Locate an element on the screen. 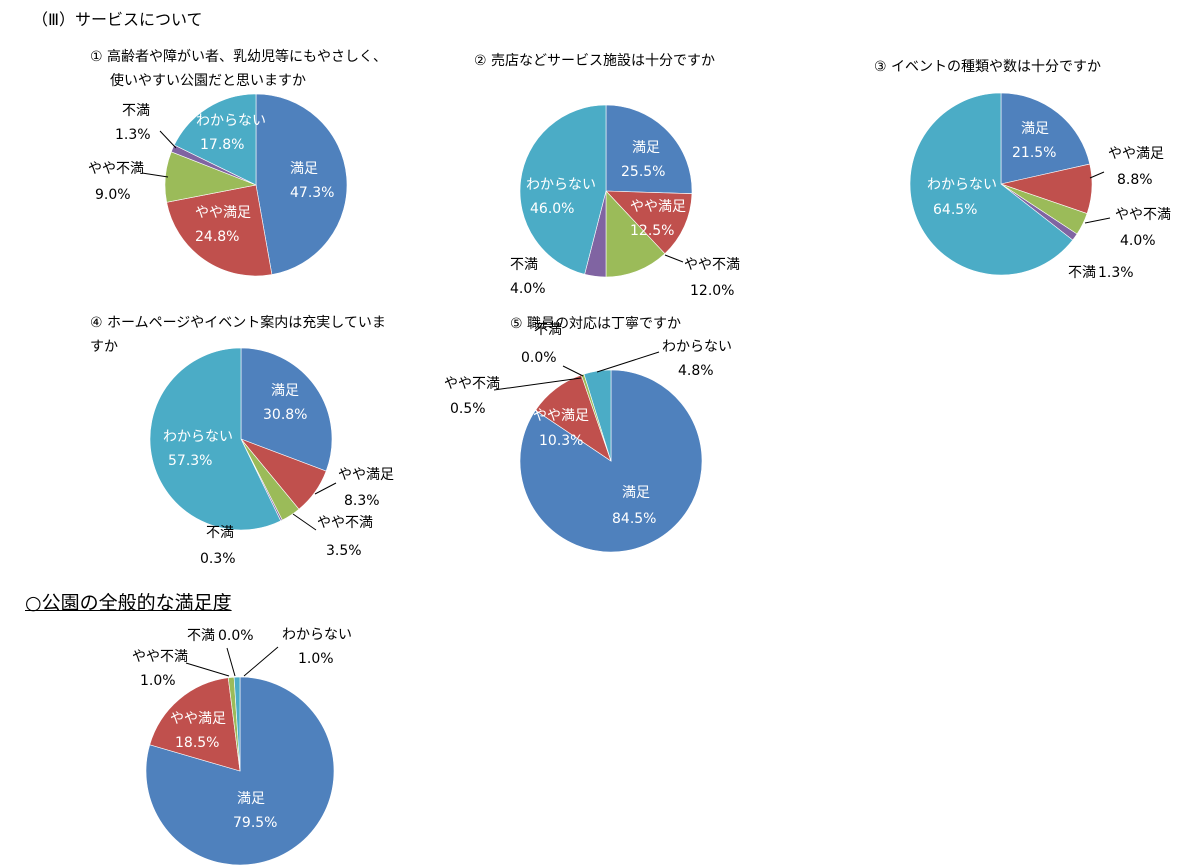  slice-value-label-q1-3: 1.3% is located at coordinates (133, 135).